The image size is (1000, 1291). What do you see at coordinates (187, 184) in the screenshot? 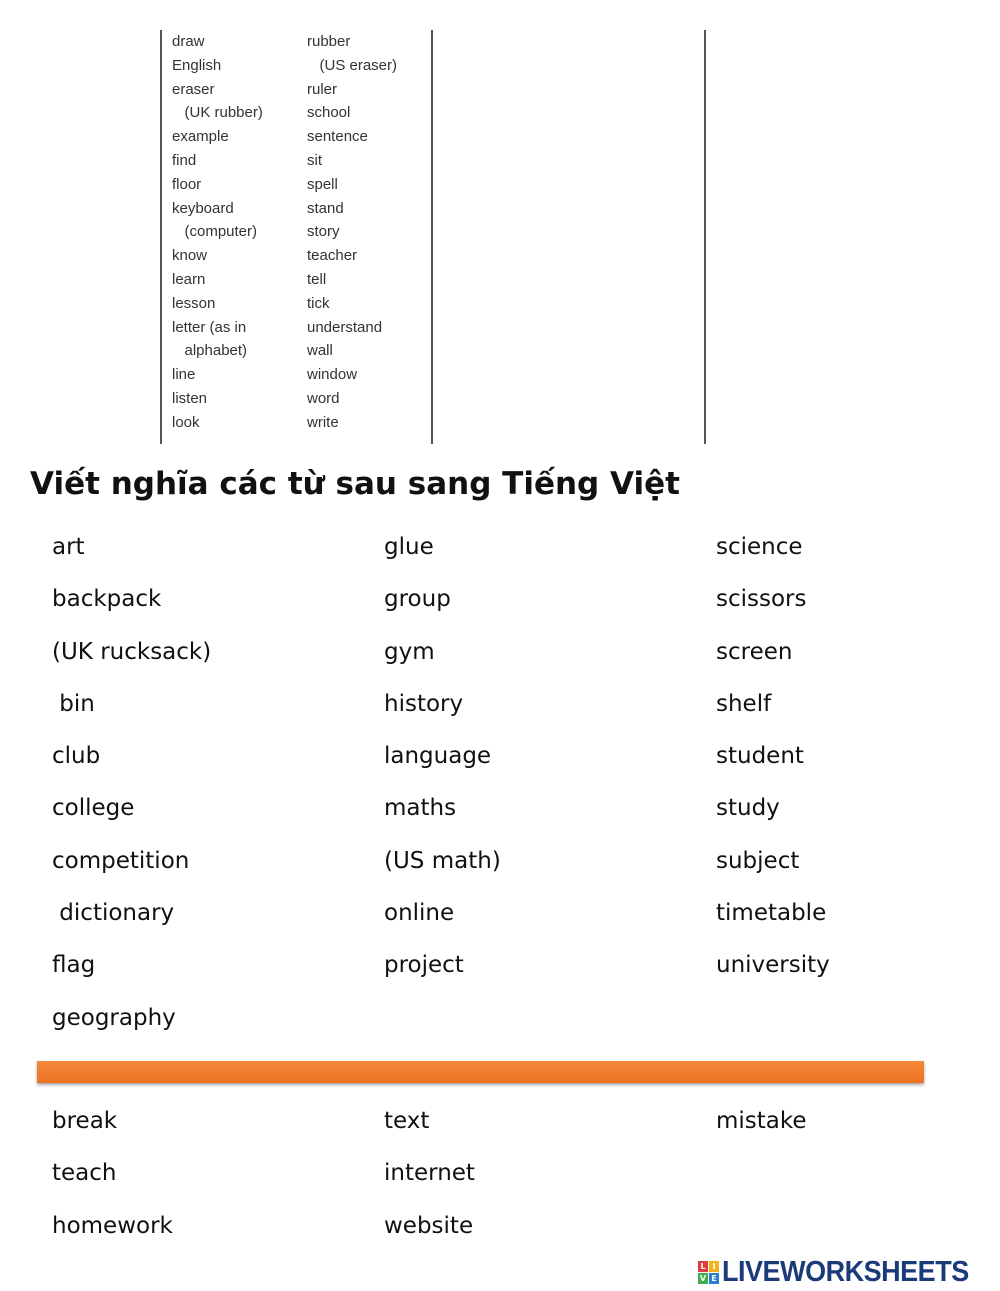
I see `word-item: floor` at bounding box center [187, 184].